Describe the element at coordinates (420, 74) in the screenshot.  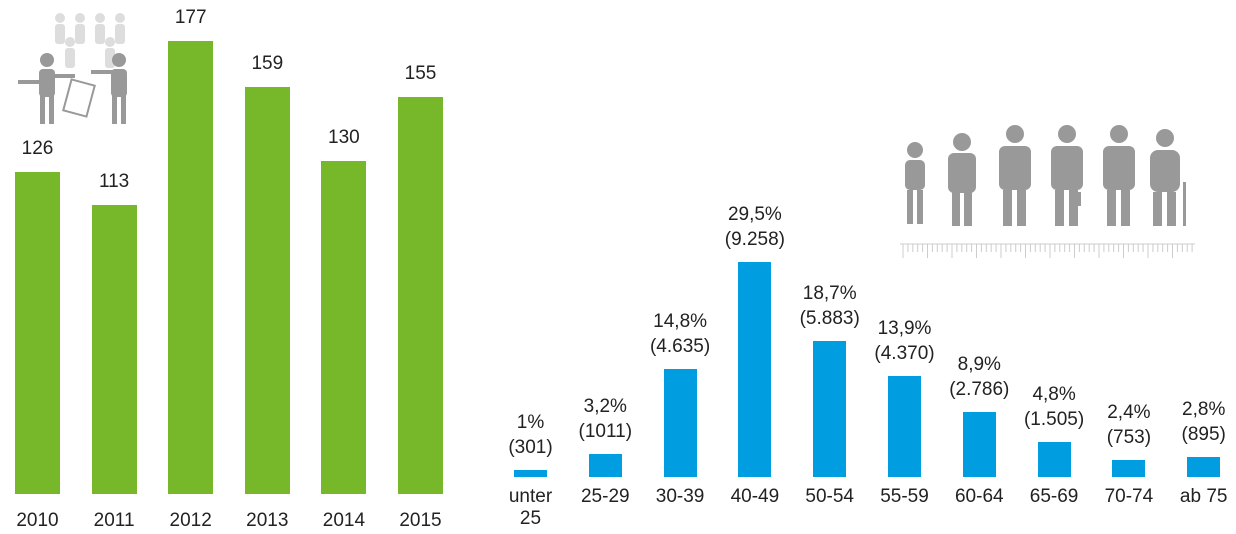
I see `value-label: 155` at that location.